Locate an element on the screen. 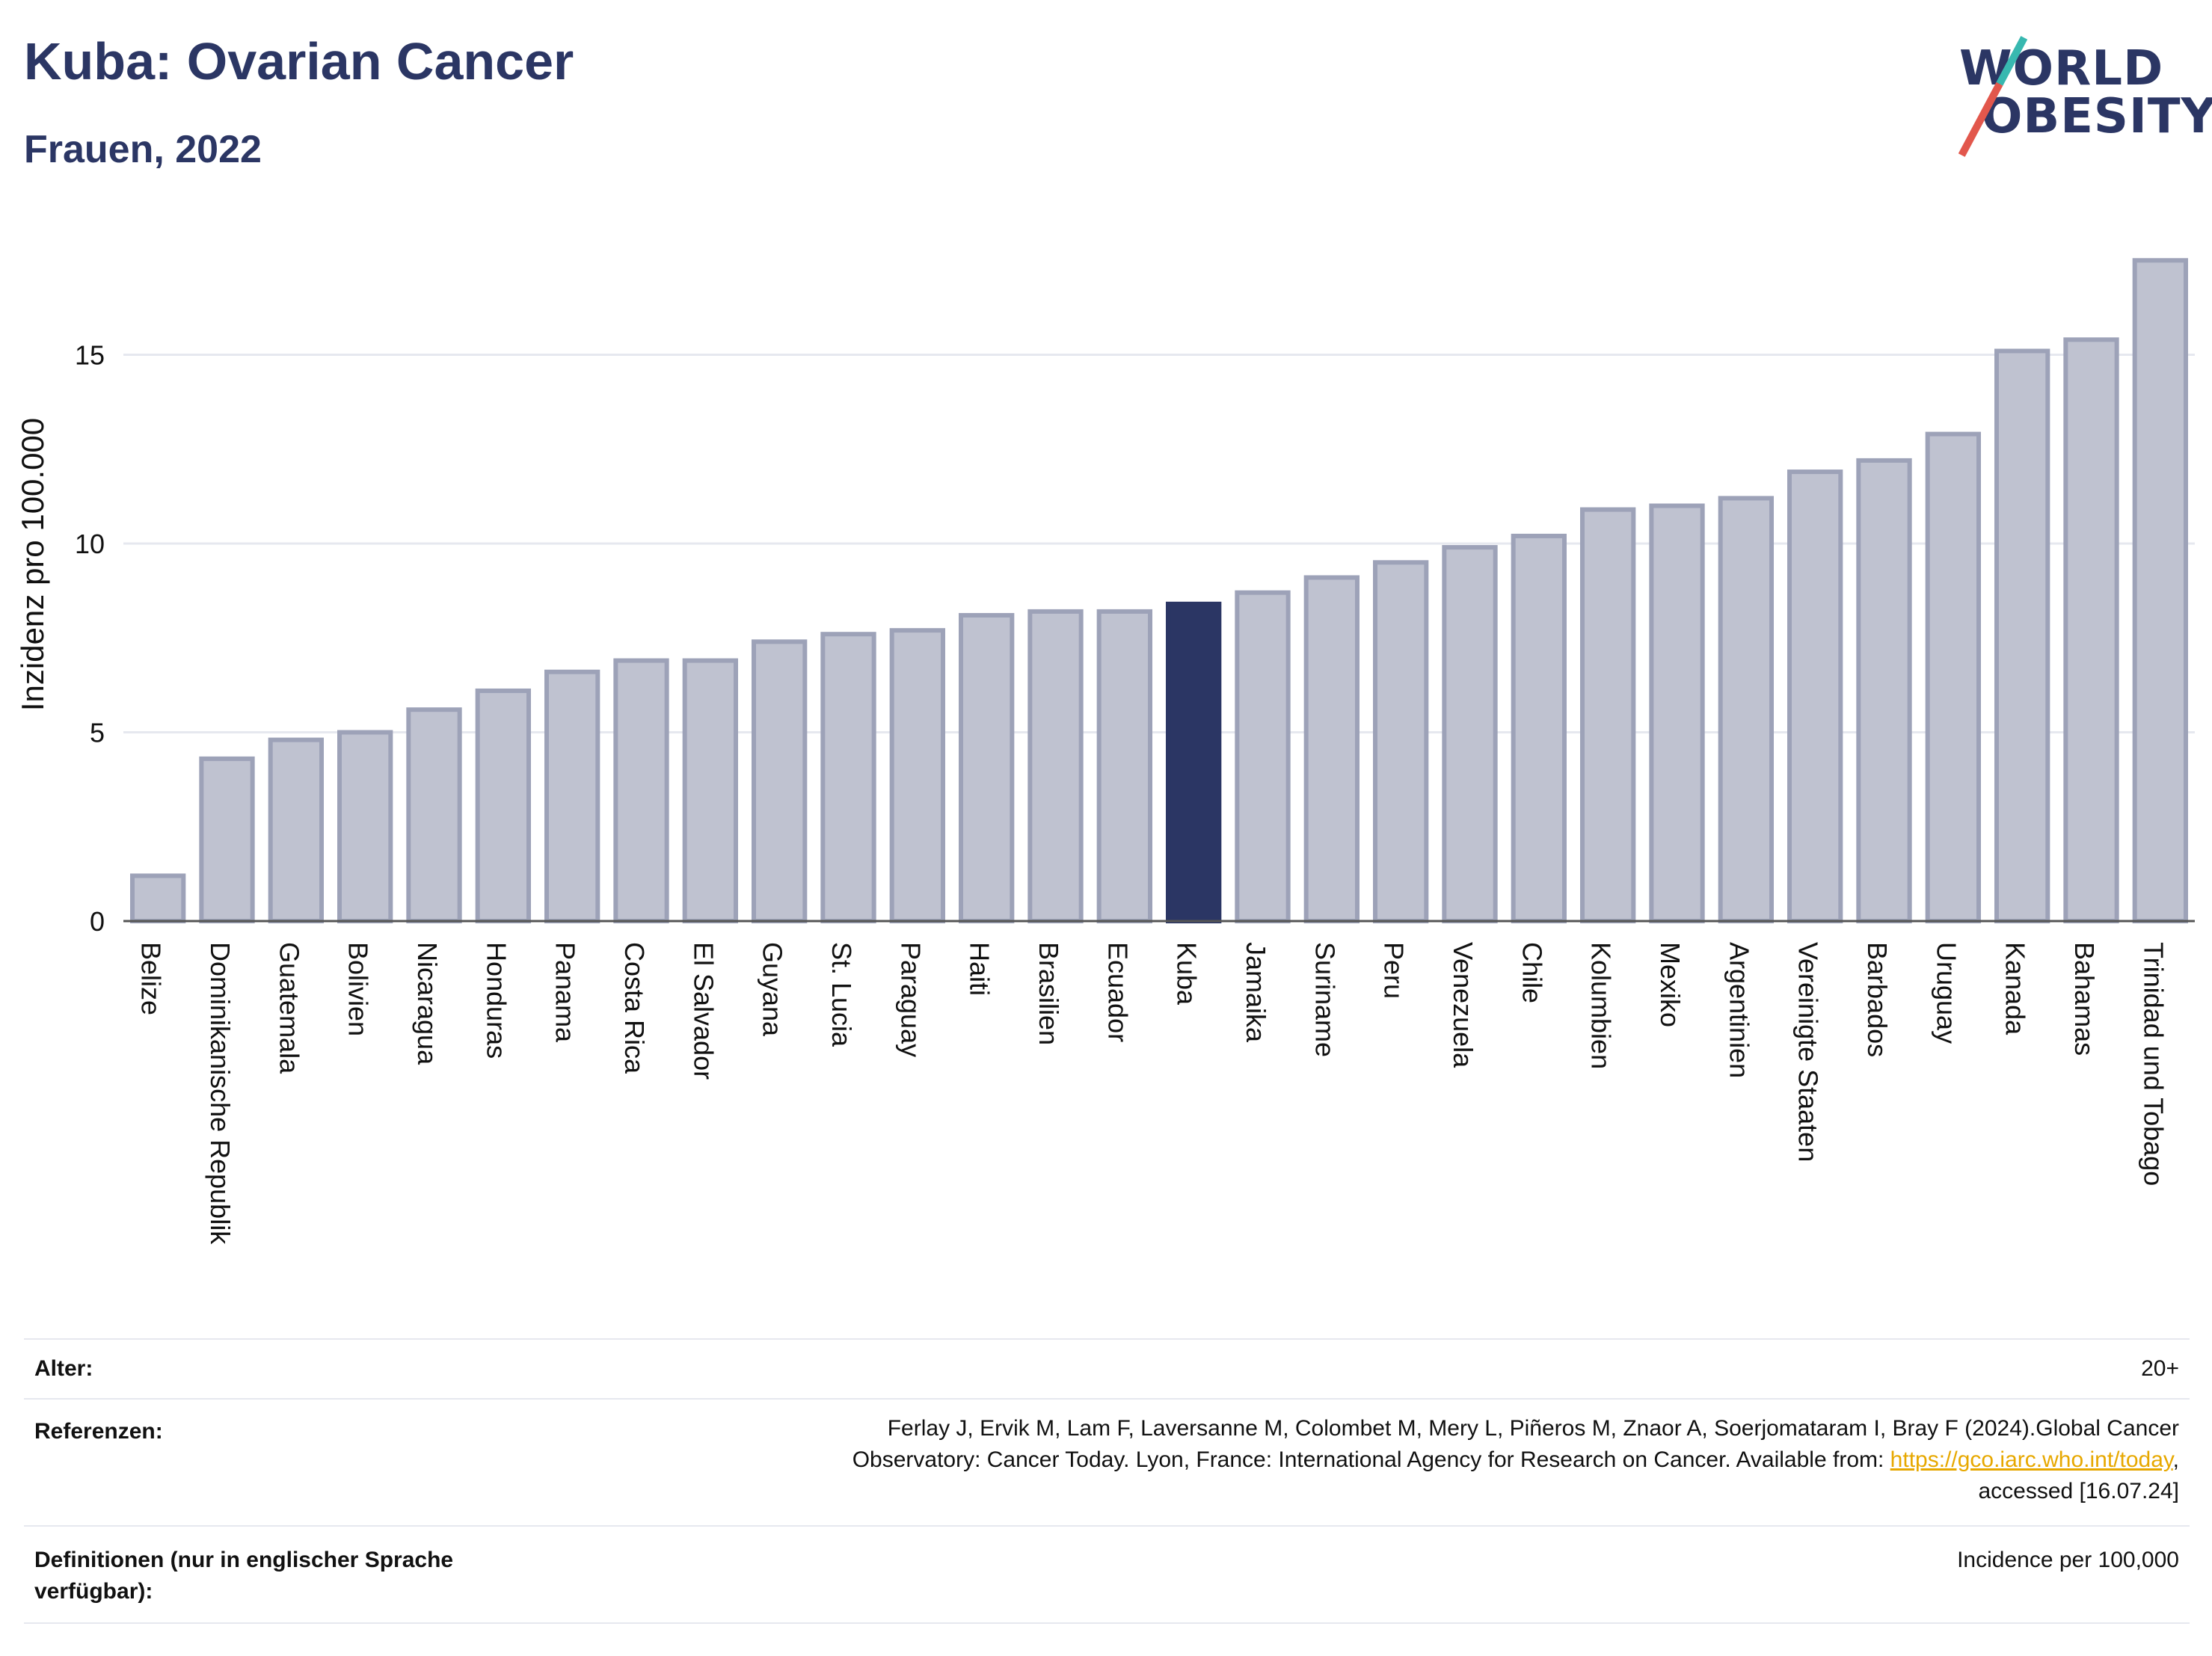 The height and width of the screenshot is (1656, 2212). bar-nicaragua is located at coordinates (434, 815).